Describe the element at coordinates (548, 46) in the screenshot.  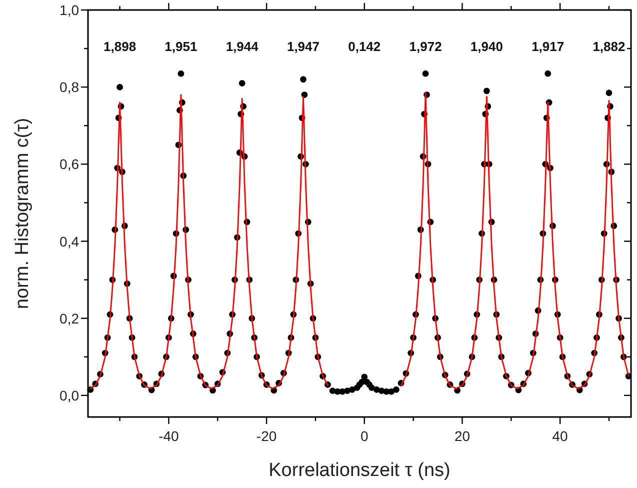
I see `annotation: 1,917` at that location.